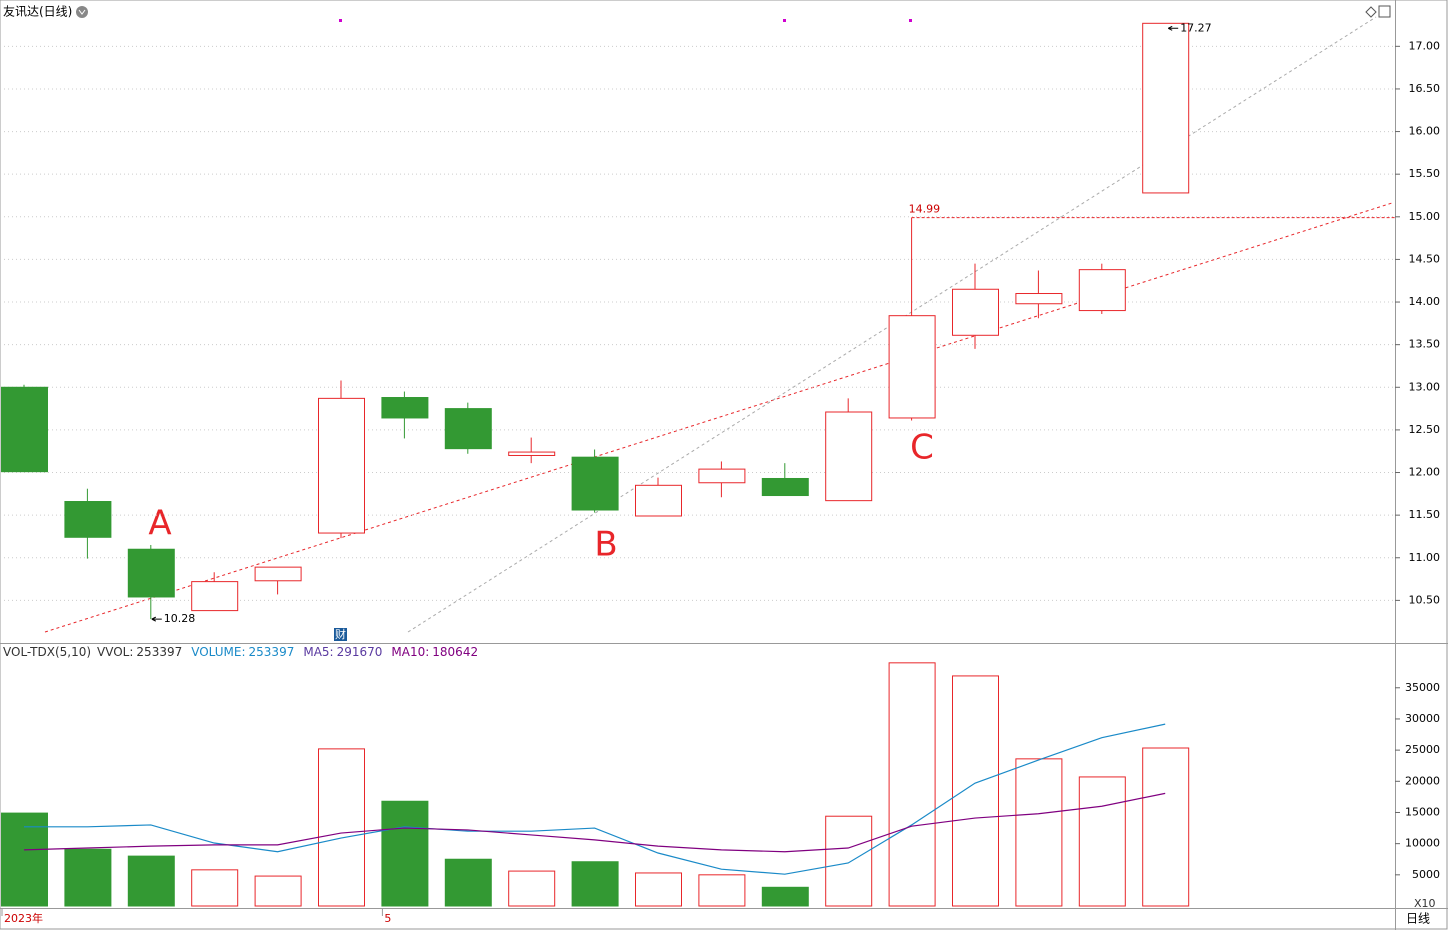 The image size is (1448, 930). I want to click on y-tick-label: 12.50, so click(1425, 429).